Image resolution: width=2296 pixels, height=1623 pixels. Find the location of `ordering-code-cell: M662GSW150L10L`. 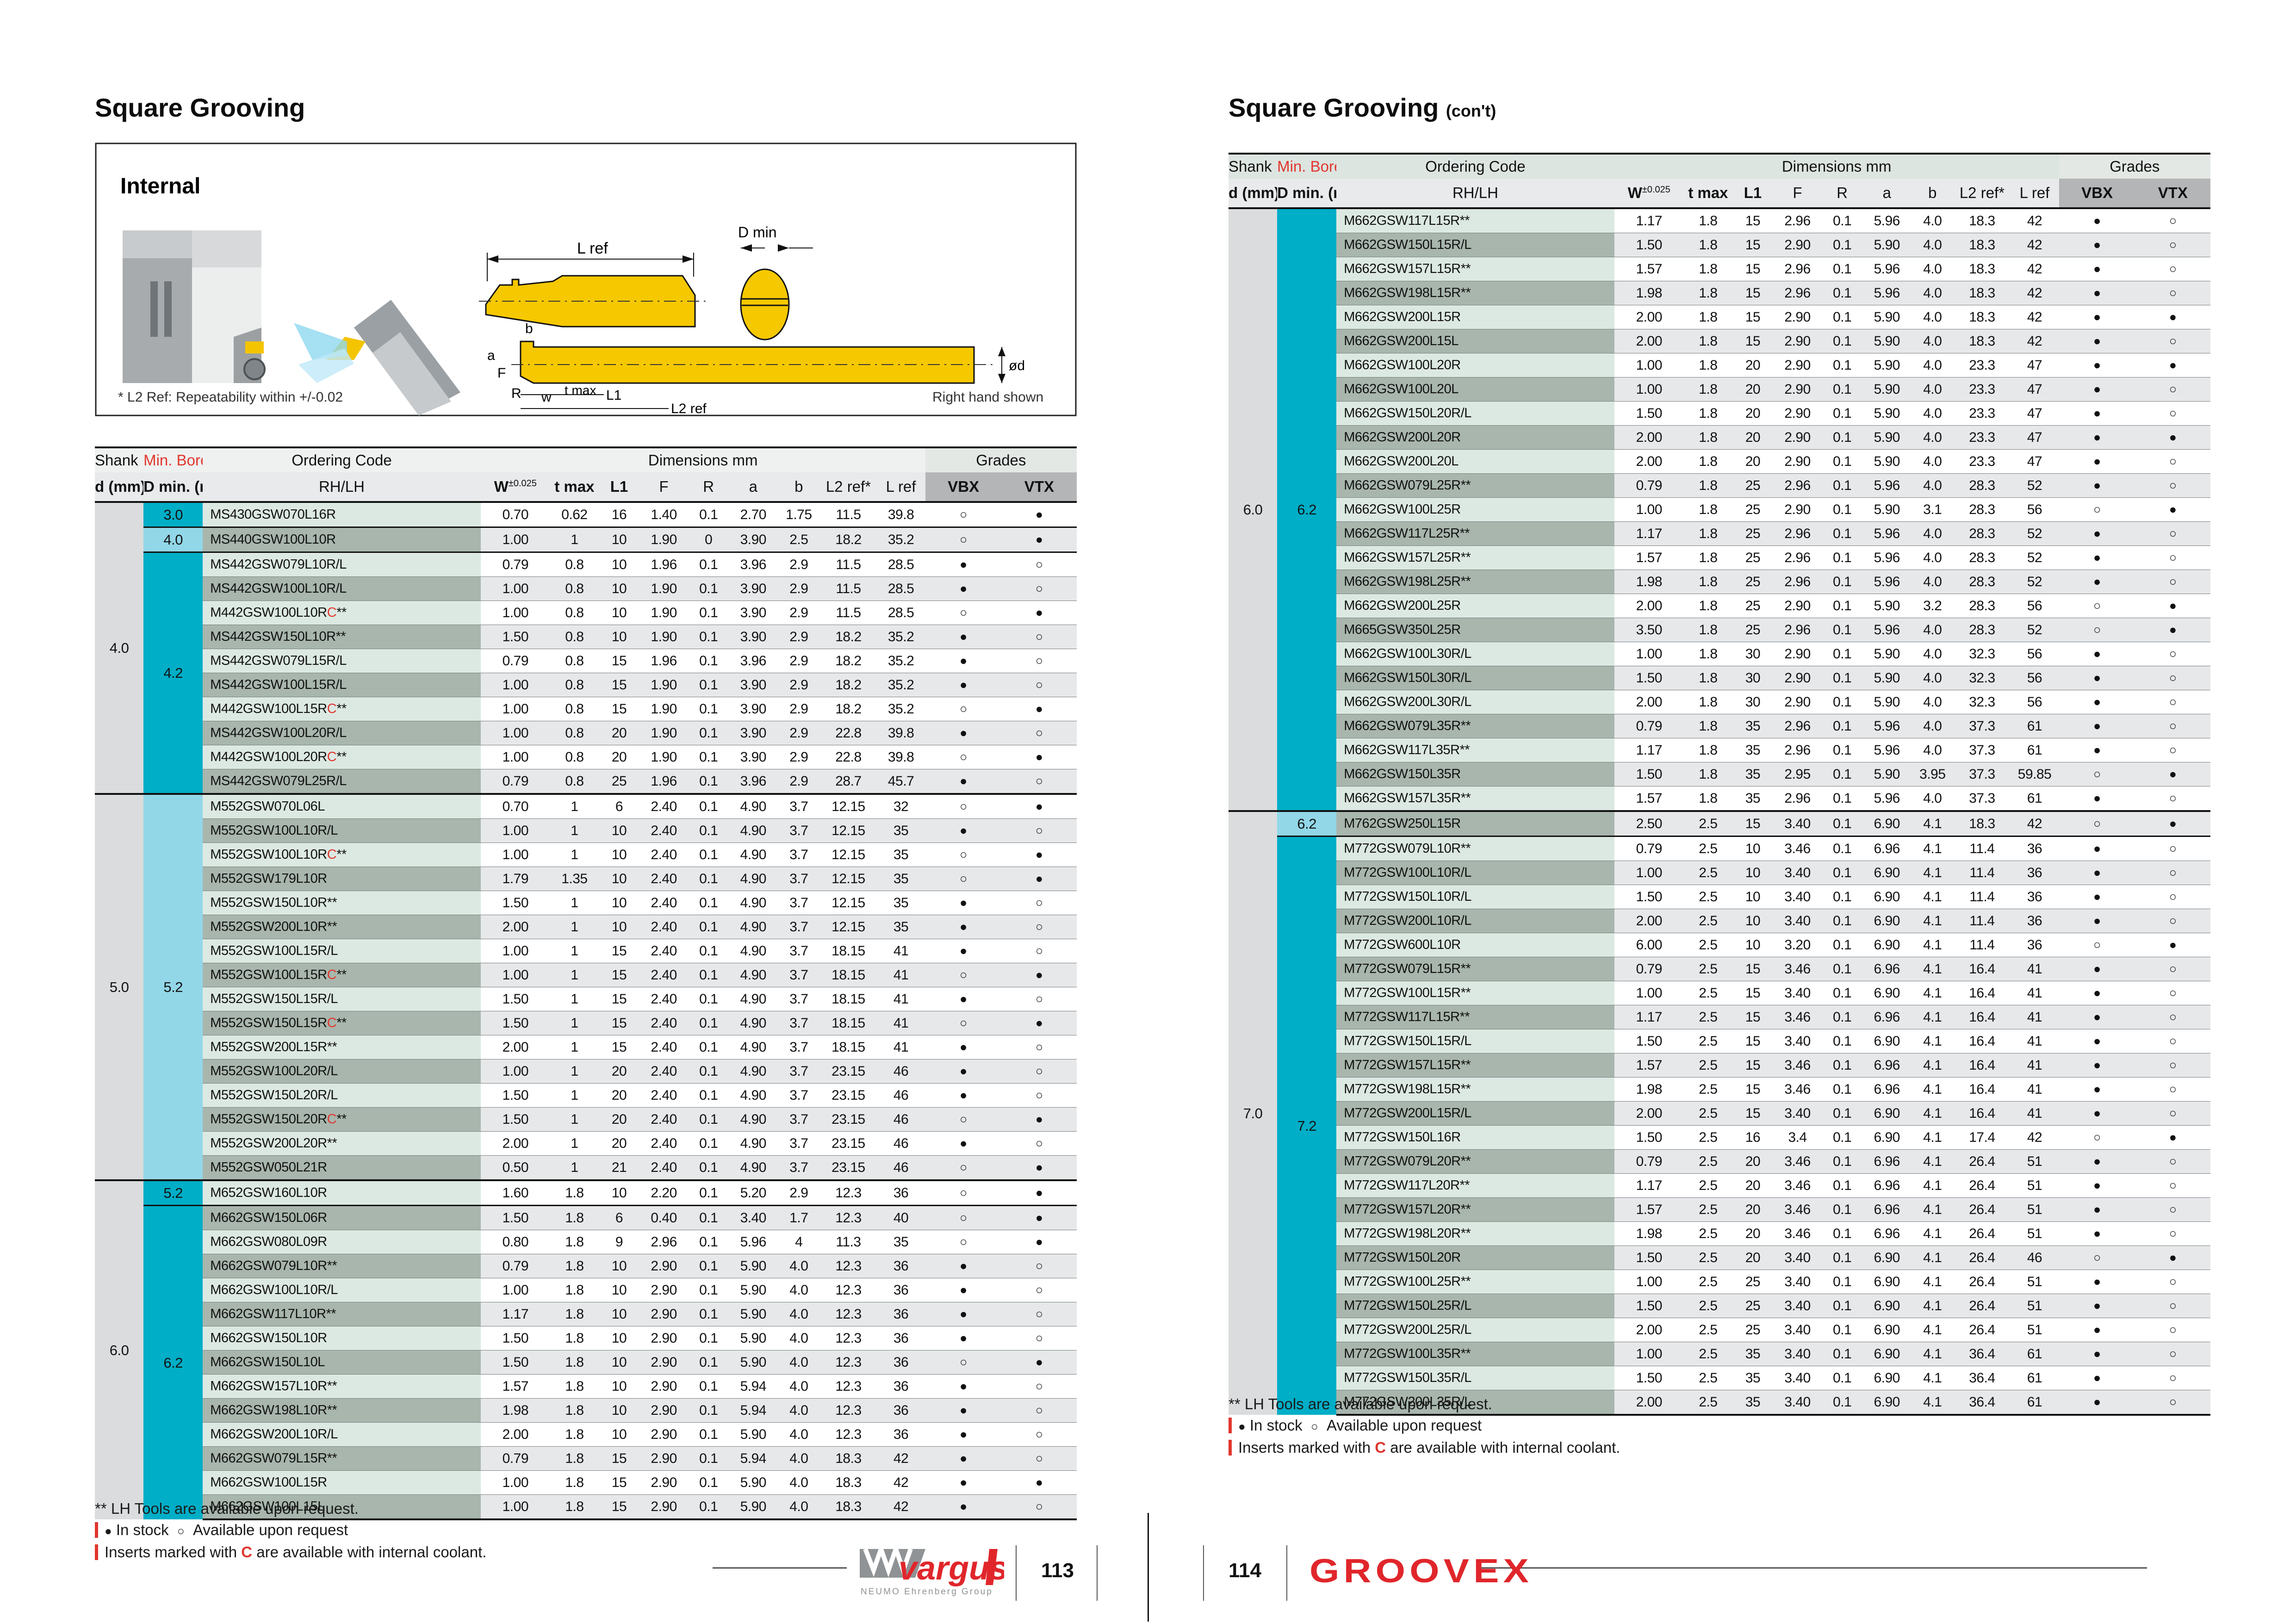

ordering-code-cell: M662GSW150L10L is located at coordinates (342, 1362).